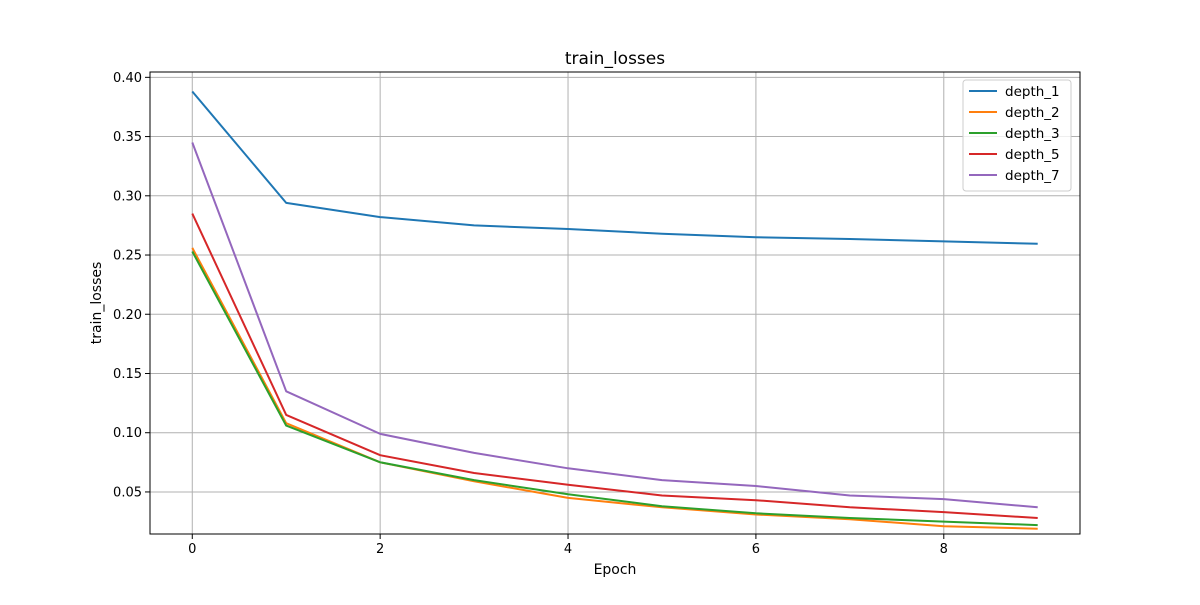  I want to click on x-tick-label: 0, so click(192, 549).